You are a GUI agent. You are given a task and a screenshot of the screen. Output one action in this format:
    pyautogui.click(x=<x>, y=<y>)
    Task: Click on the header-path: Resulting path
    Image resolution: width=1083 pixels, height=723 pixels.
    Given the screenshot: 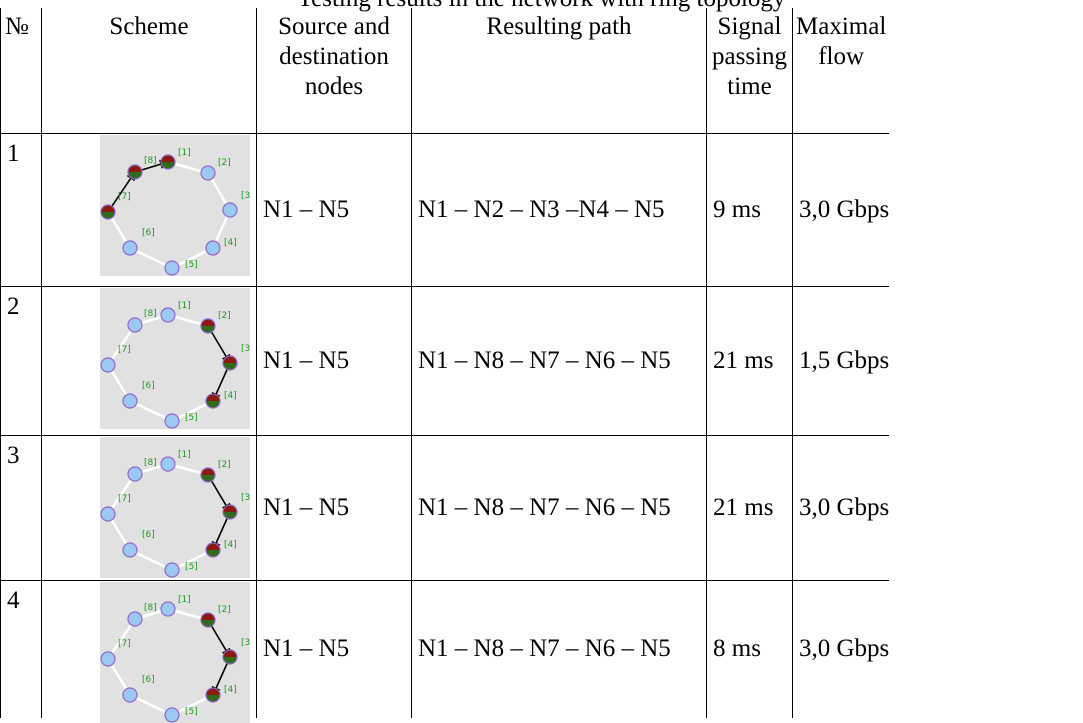 What is the action you would take?
    pyautogui.click(x=559, y=71)
    